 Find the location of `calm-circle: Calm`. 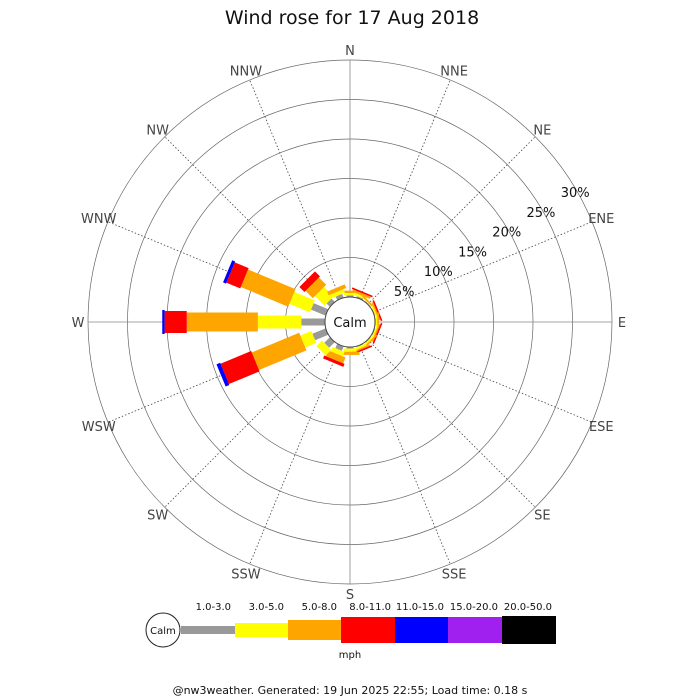

calm-circle: Calm is located at coordinates (350, 322).